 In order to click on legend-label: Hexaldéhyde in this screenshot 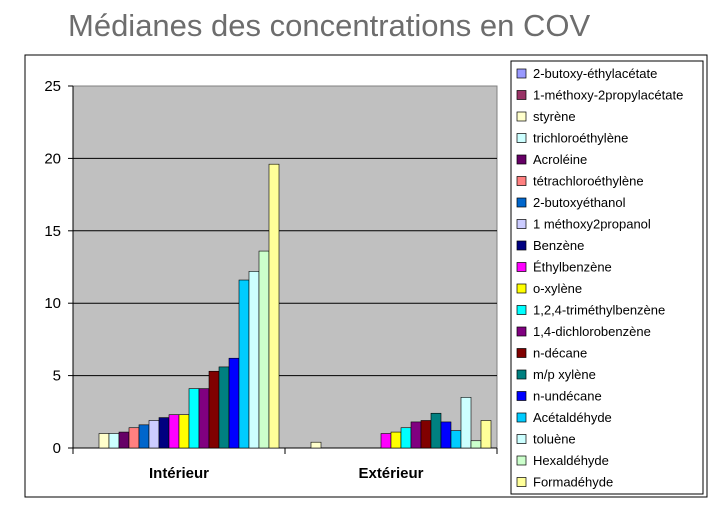, I will do `click(571, 460)`.